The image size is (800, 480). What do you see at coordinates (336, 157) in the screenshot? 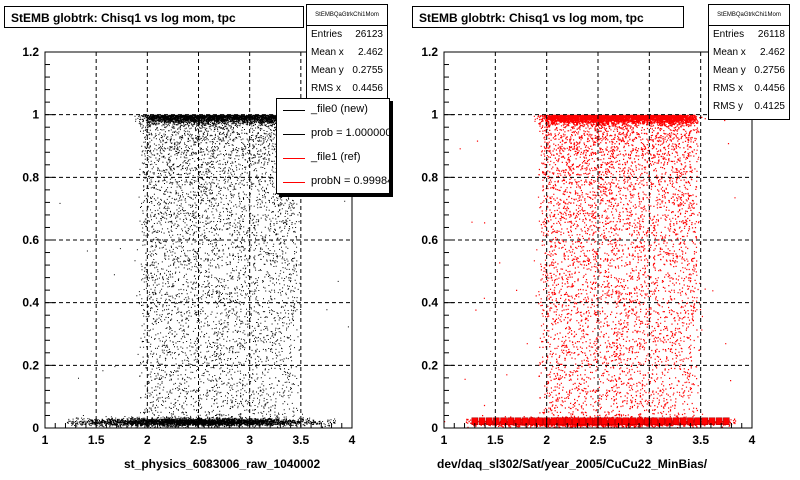
I see `legend-label: _file1 (ref)` at bounding box center [336, 157].